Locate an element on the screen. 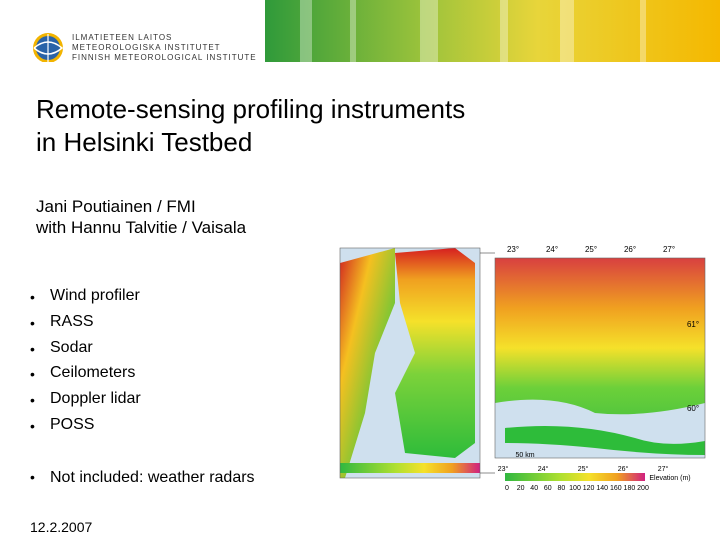 This screenshot has height=540, width=720. title: Remote-sensing profiling instruments is located at coordinates (251, 109).